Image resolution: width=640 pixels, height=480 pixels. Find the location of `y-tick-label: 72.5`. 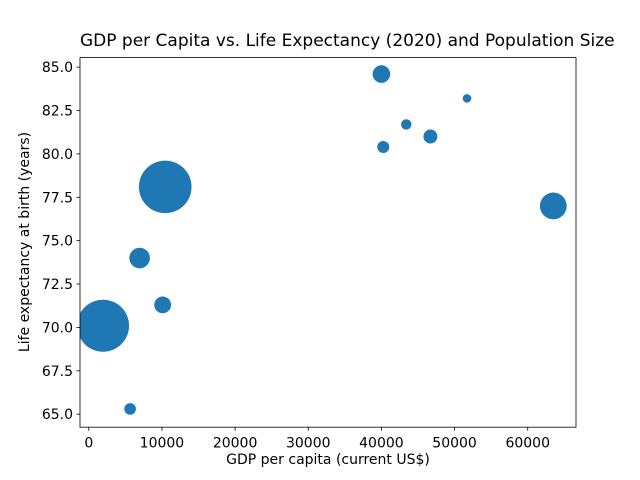

y-tick-label: 72.5 is located at coordinates (57, 285).